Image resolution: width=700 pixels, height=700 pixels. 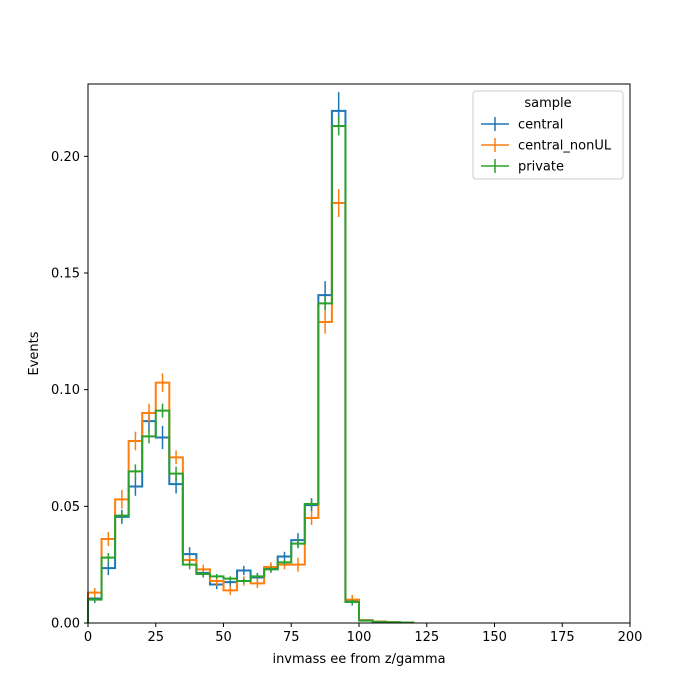 I want to click on legend-label: central, so click(x=540, y=125).